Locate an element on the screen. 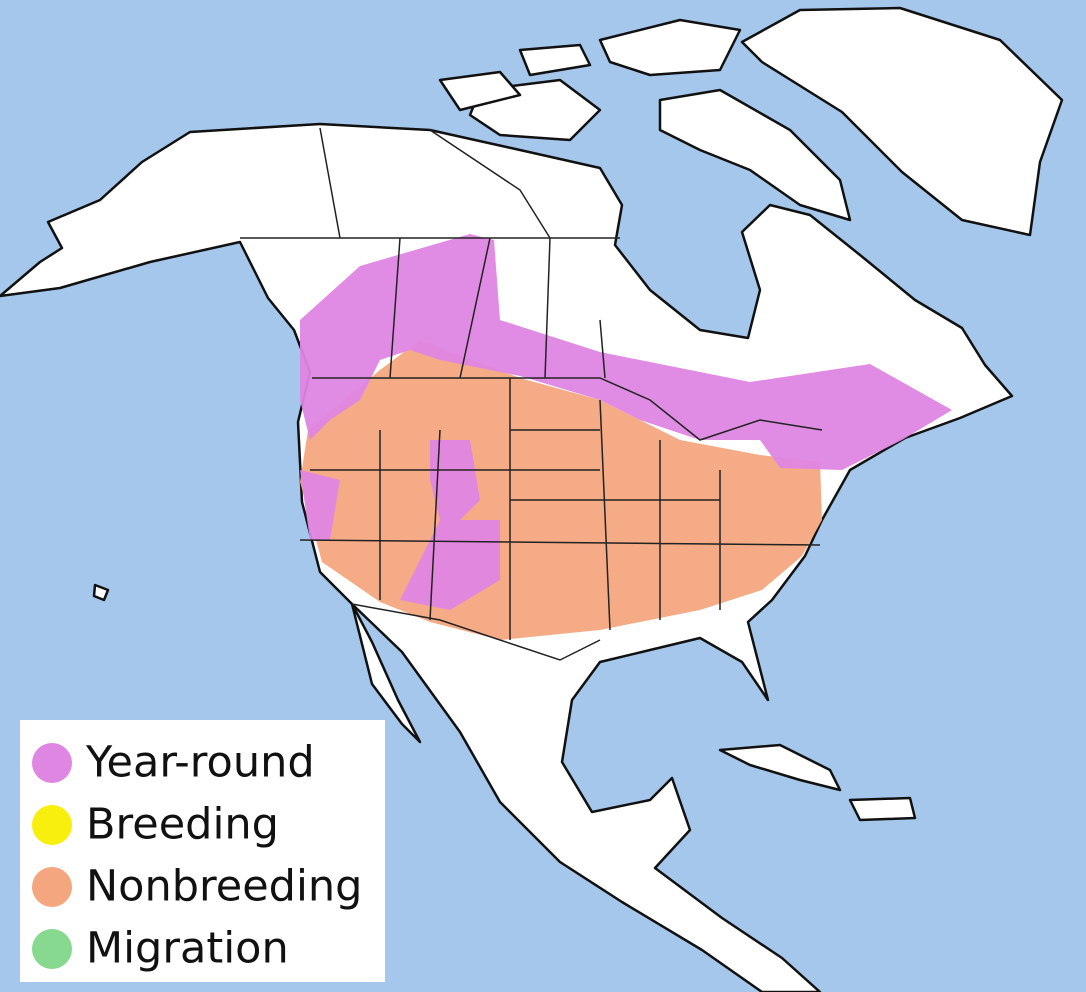  us-mexico-border is located at coordinates (476, 632).